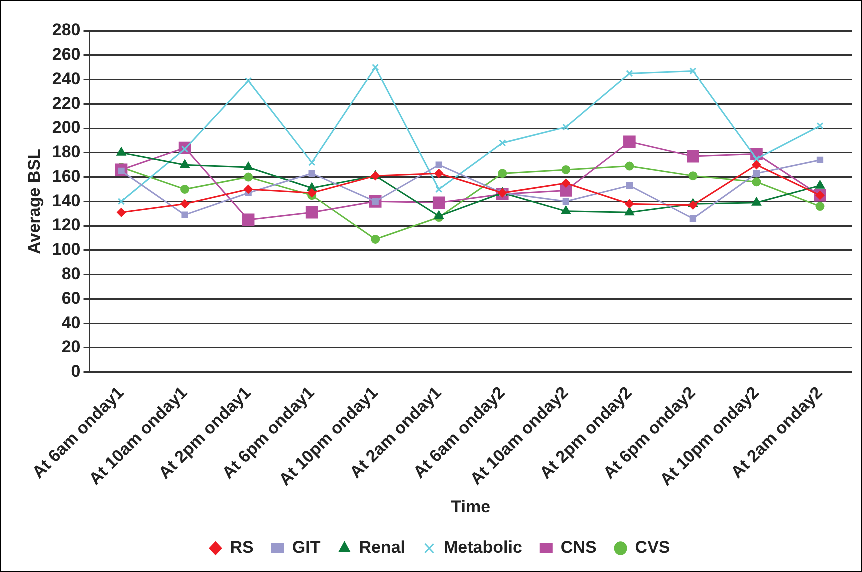 The width and height of the screenshot is (862, 572). Describe the element at coordinates (71, 274) in the screenshot. I see `y-tick-label: 80` at that location.